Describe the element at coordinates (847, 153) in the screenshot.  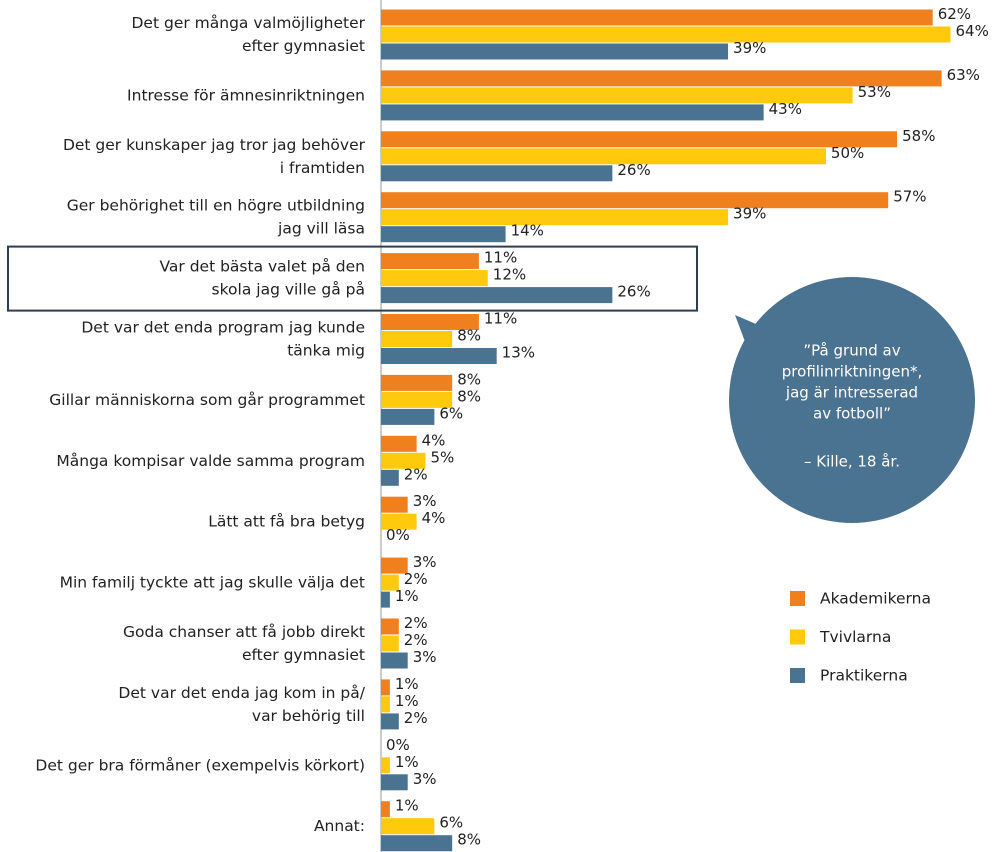
I see `value-label: 50%` at that location.